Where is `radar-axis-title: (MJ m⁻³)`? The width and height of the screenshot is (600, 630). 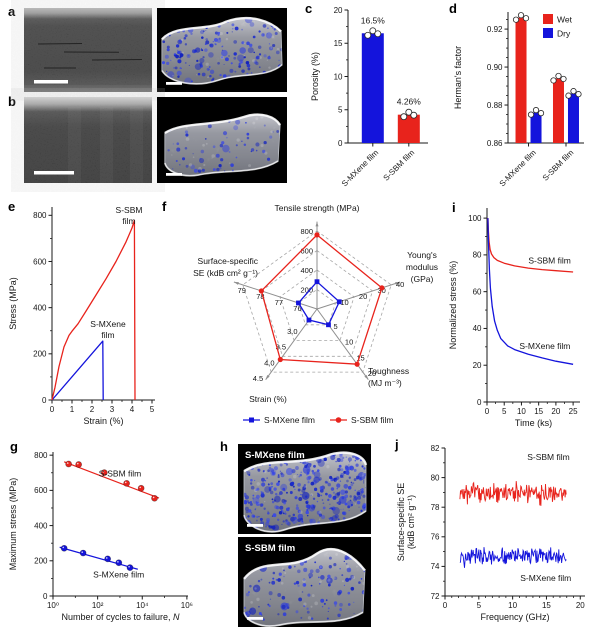
radar-axis-title: (MJ m⁻³) is located at coordinates (385, 383).